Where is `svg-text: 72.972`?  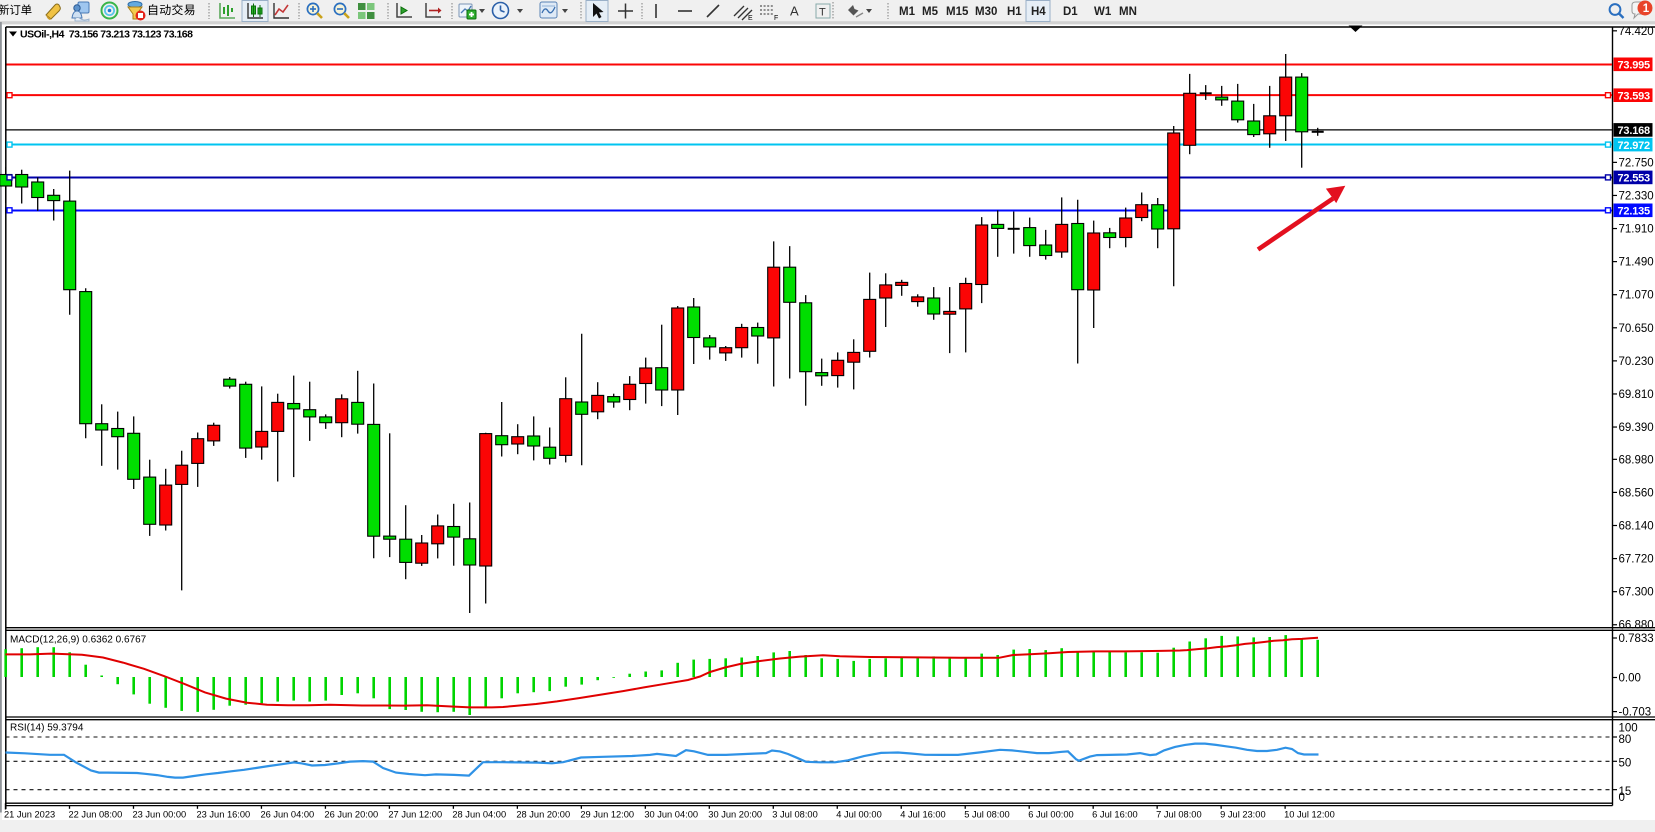
svg-text: 72.972 is located at coordinates (1634, 146).